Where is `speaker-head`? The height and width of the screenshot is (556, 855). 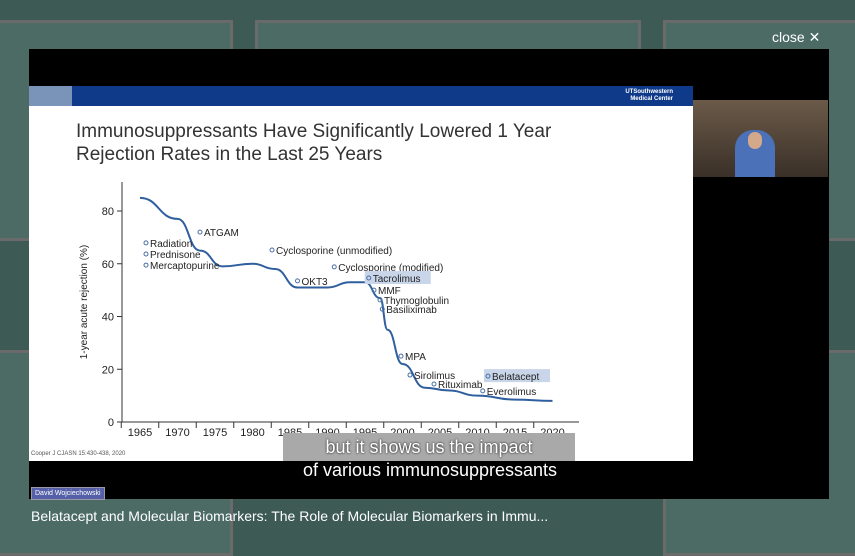 speaker-head is located at coordinates (755, 140).